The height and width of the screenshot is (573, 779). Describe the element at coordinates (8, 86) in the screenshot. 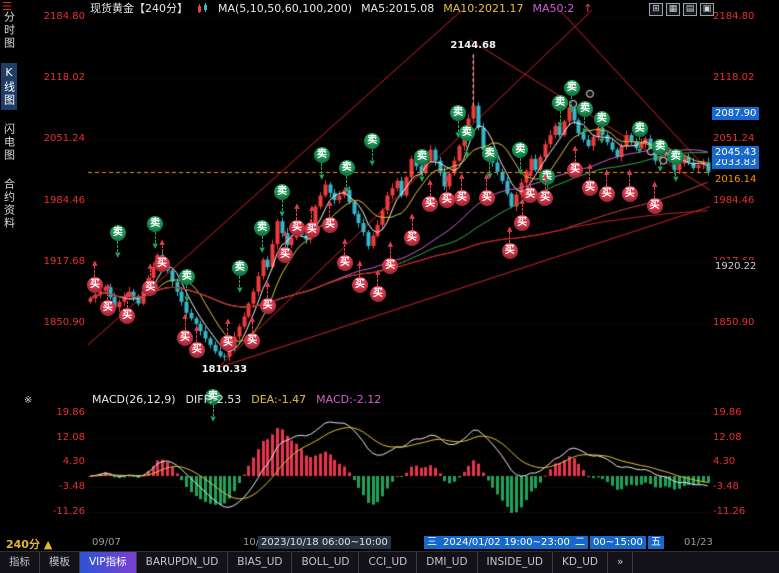

I see `tab-kline-chart: K线图` at that location.